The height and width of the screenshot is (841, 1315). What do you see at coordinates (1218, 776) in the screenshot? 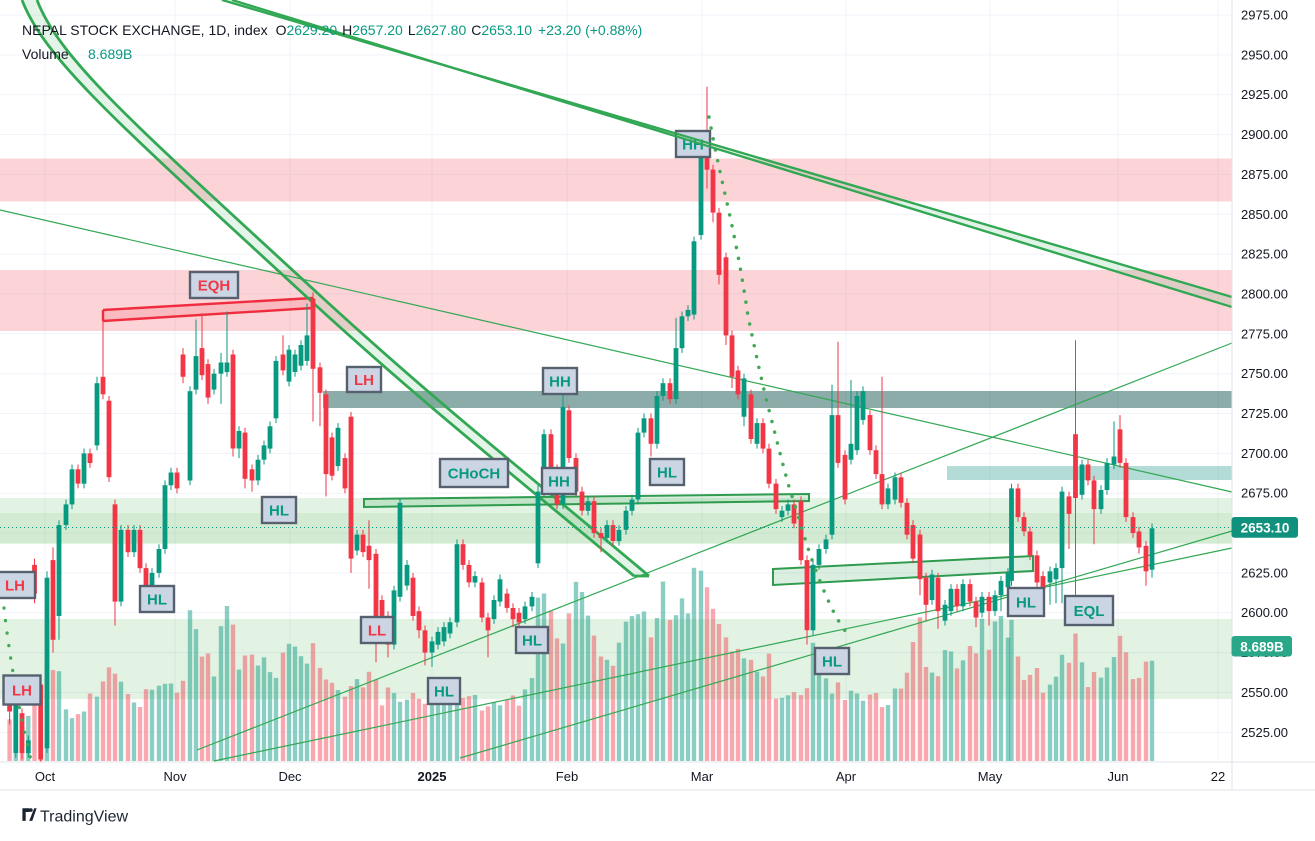
I see `svg-text: 22` at bounding box center [1218, 776].